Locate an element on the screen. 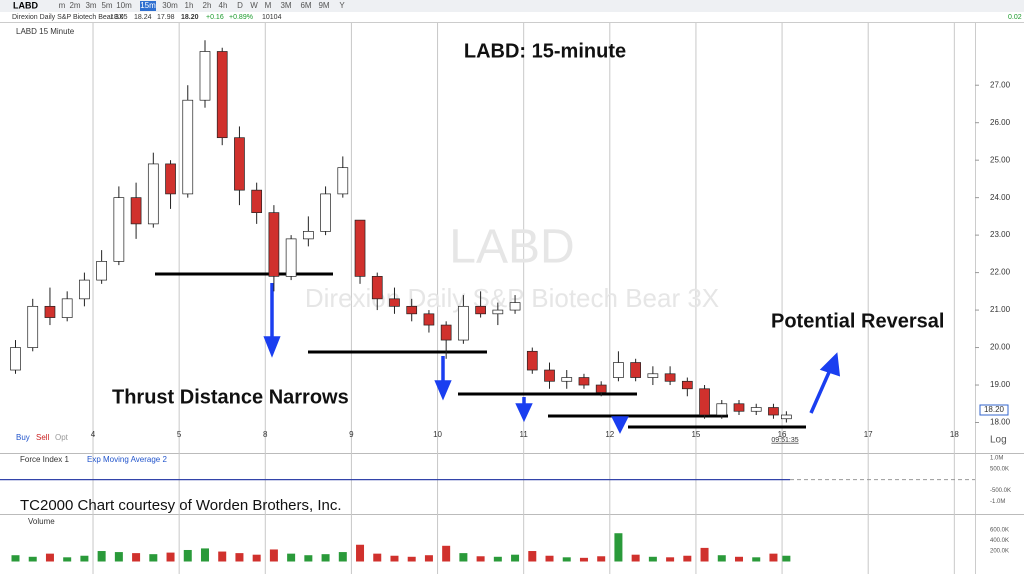 The image size is (1024, 574). timeframe-button: 15m is located at coordinates (148, 5).